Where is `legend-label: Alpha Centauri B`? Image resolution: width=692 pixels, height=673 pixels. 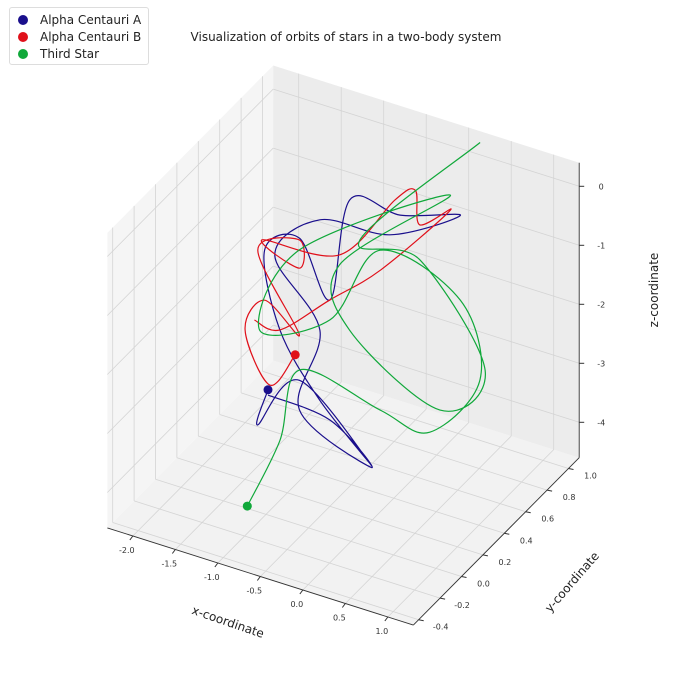
legend-label: Alpha Centauri B is located at coordinates (91, 36).